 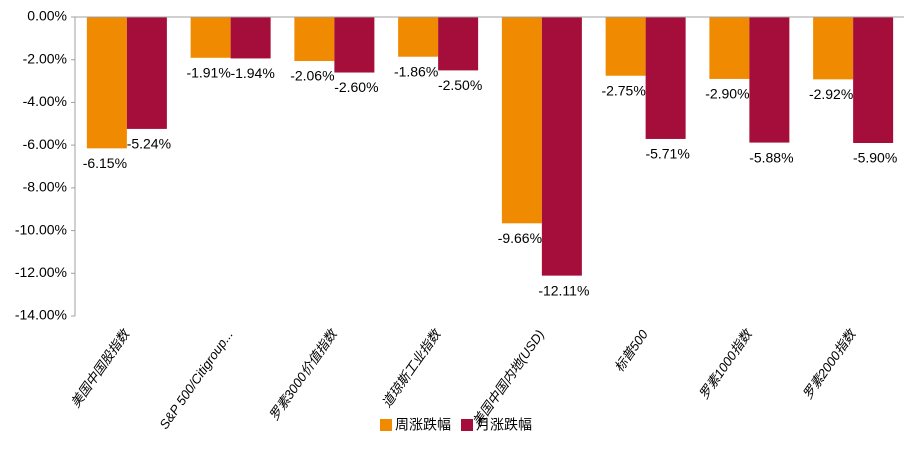 What do you see at coordinates (47, 16) in the screenshot?
I see `y-tick-label: 0.00%` at bounding box center [47, 16].